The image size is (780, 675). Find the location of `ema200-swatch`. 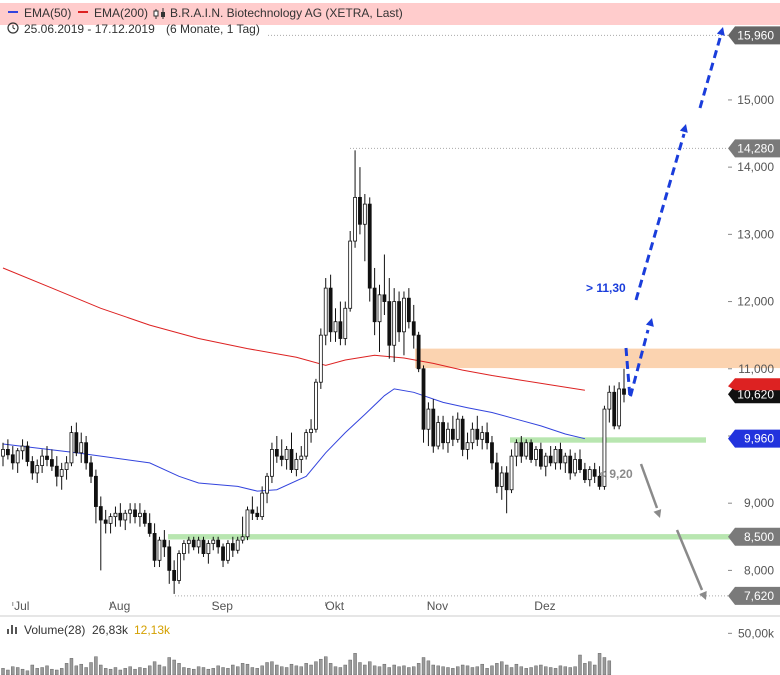

ema200-swatch is located at coordinates (83, 12).